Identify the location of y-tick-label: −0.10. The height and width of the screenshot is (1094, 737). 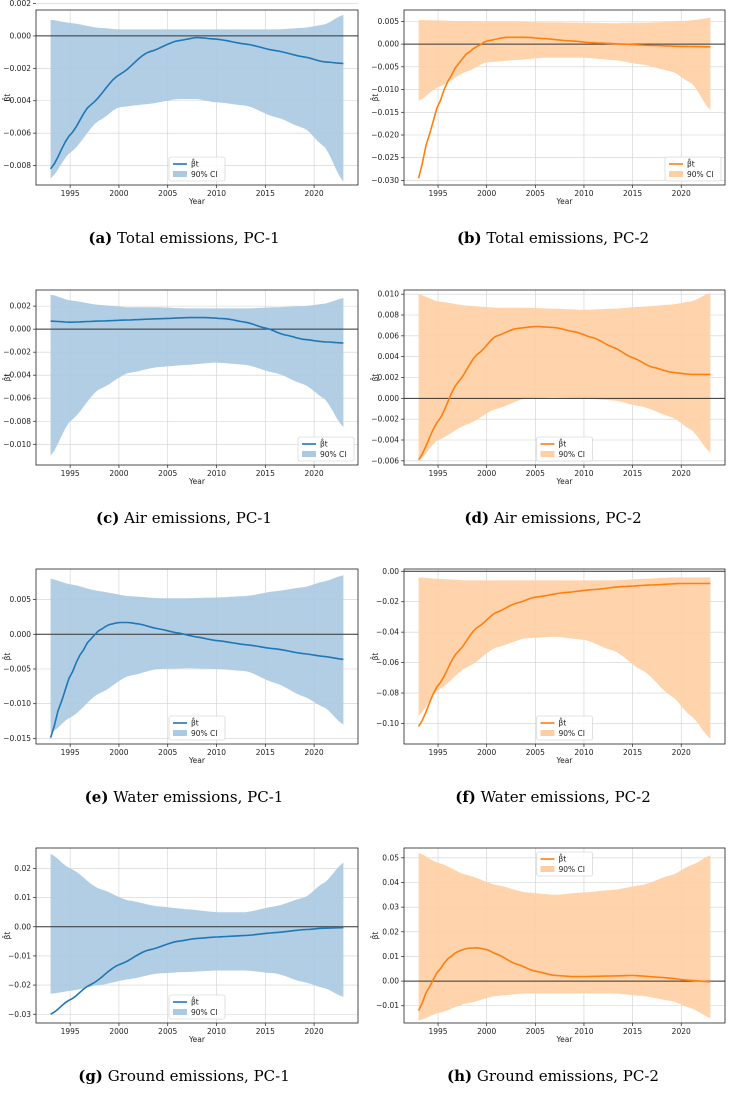
(387, 723).